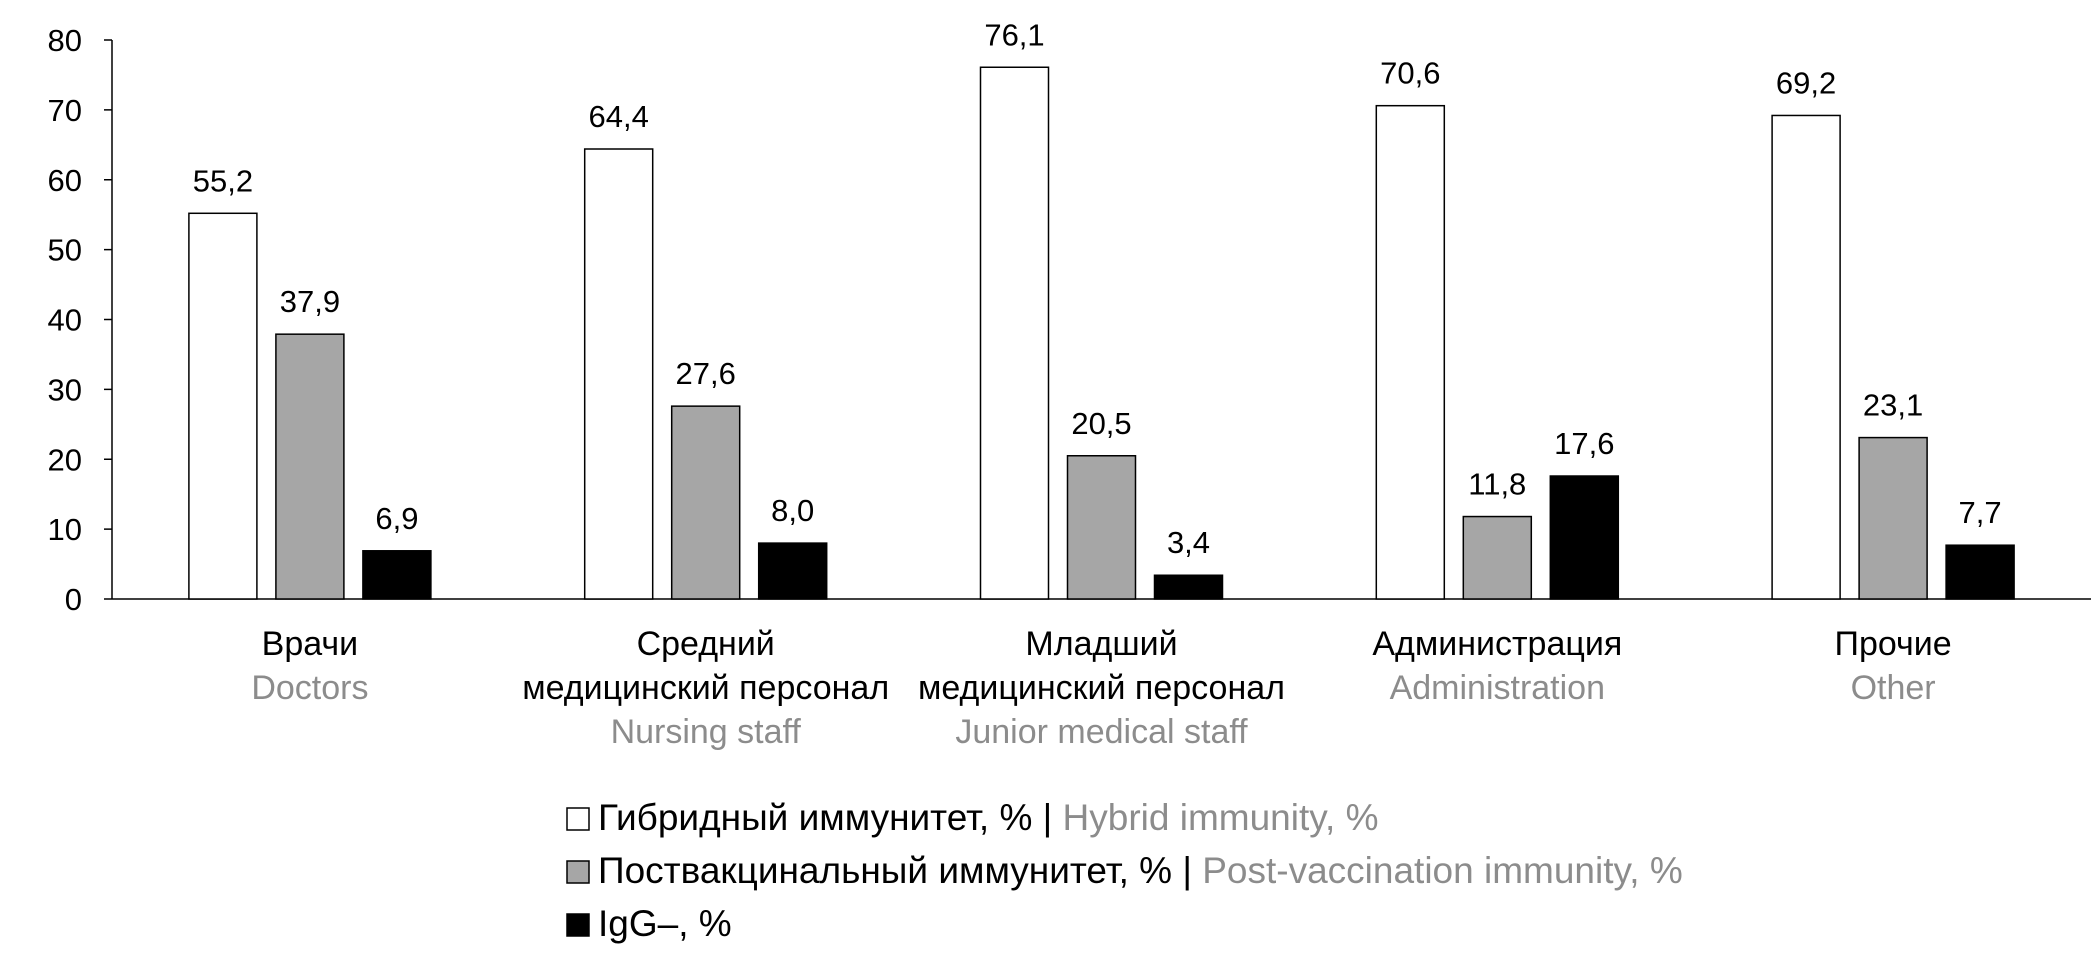 This screenshot has height=968, width=2091. Describe the element at coordinates (792, 510) in the screenshot. I see `data-label: 8,0` at that location.